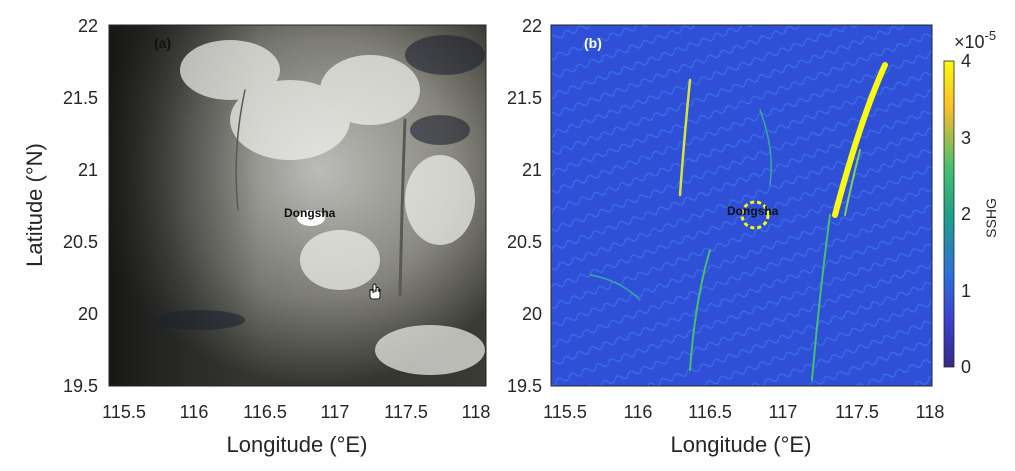  I want to click on panel-a-y-ticks: 22 21.5 21 20.5 20 19.5, so click(80, 206).